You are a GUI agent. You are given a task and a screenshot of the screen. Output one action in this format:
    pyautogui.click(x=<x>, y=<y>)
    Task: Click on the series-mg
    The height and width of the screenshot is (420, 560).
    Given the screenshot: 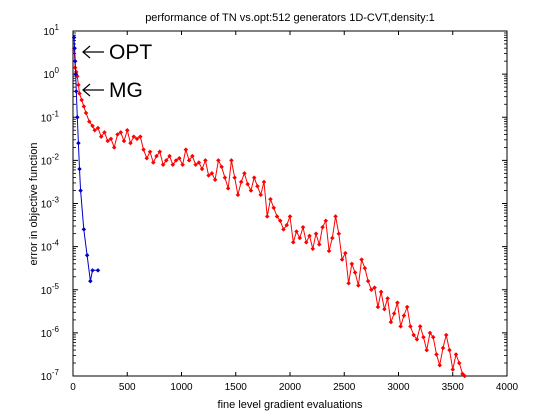 What is the action you would take?
    pyautogui.click(x=86, y=159)
    